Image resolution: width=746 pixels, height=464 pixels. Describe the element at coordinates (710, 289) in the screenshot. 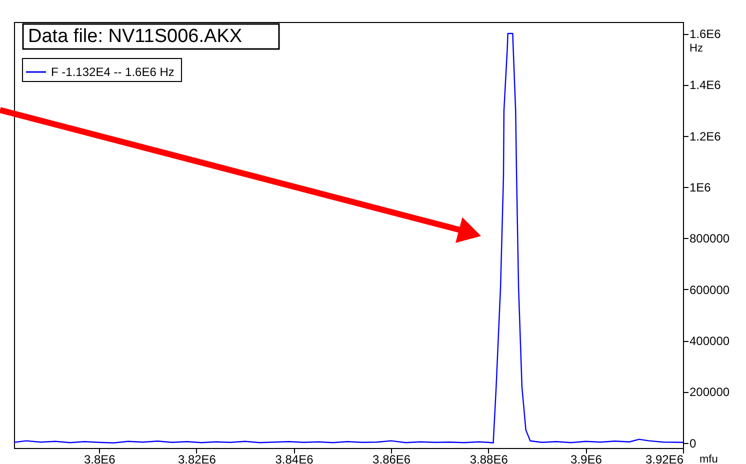

I see `y-tick-label: 600000` at that location.